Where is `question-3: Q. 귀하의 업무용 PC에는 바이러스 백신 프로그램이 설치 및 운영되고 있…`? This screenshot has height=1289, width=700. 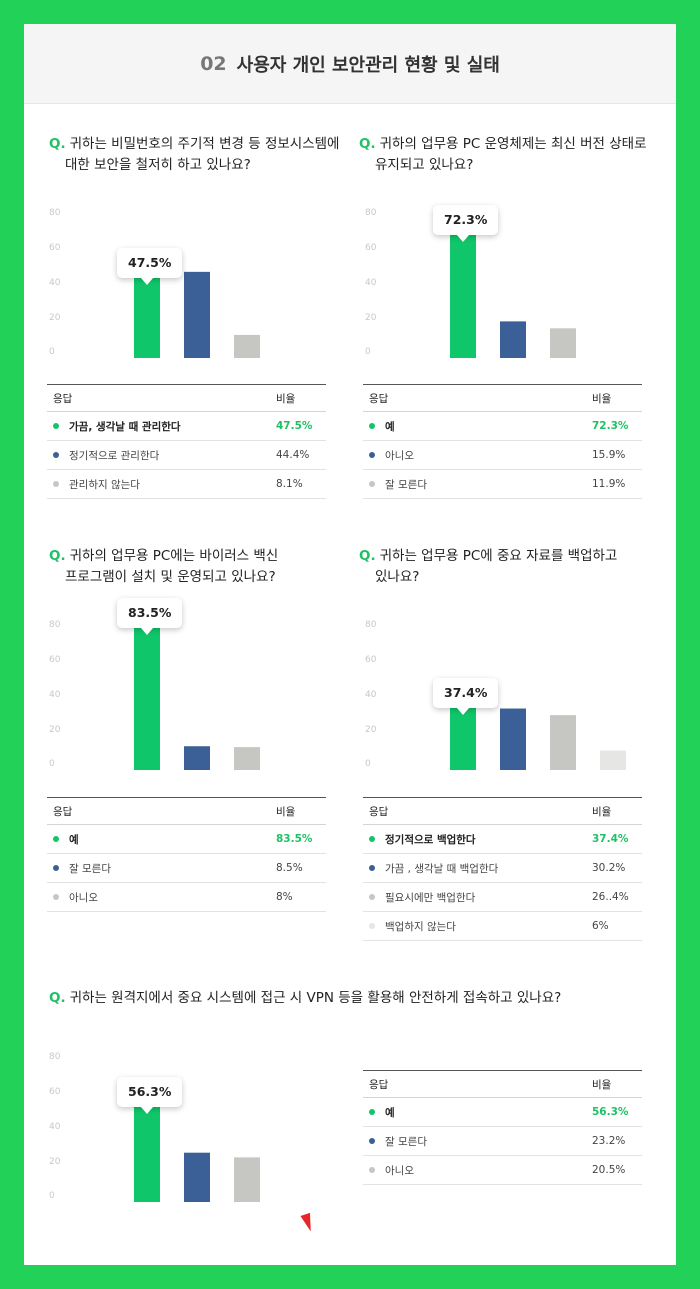
question-3: Q. 귀하의 업무용 PC에는 바이러스 백신 프로그램이 설치 및 운영되고 있… is located at coordinates (164, 566).